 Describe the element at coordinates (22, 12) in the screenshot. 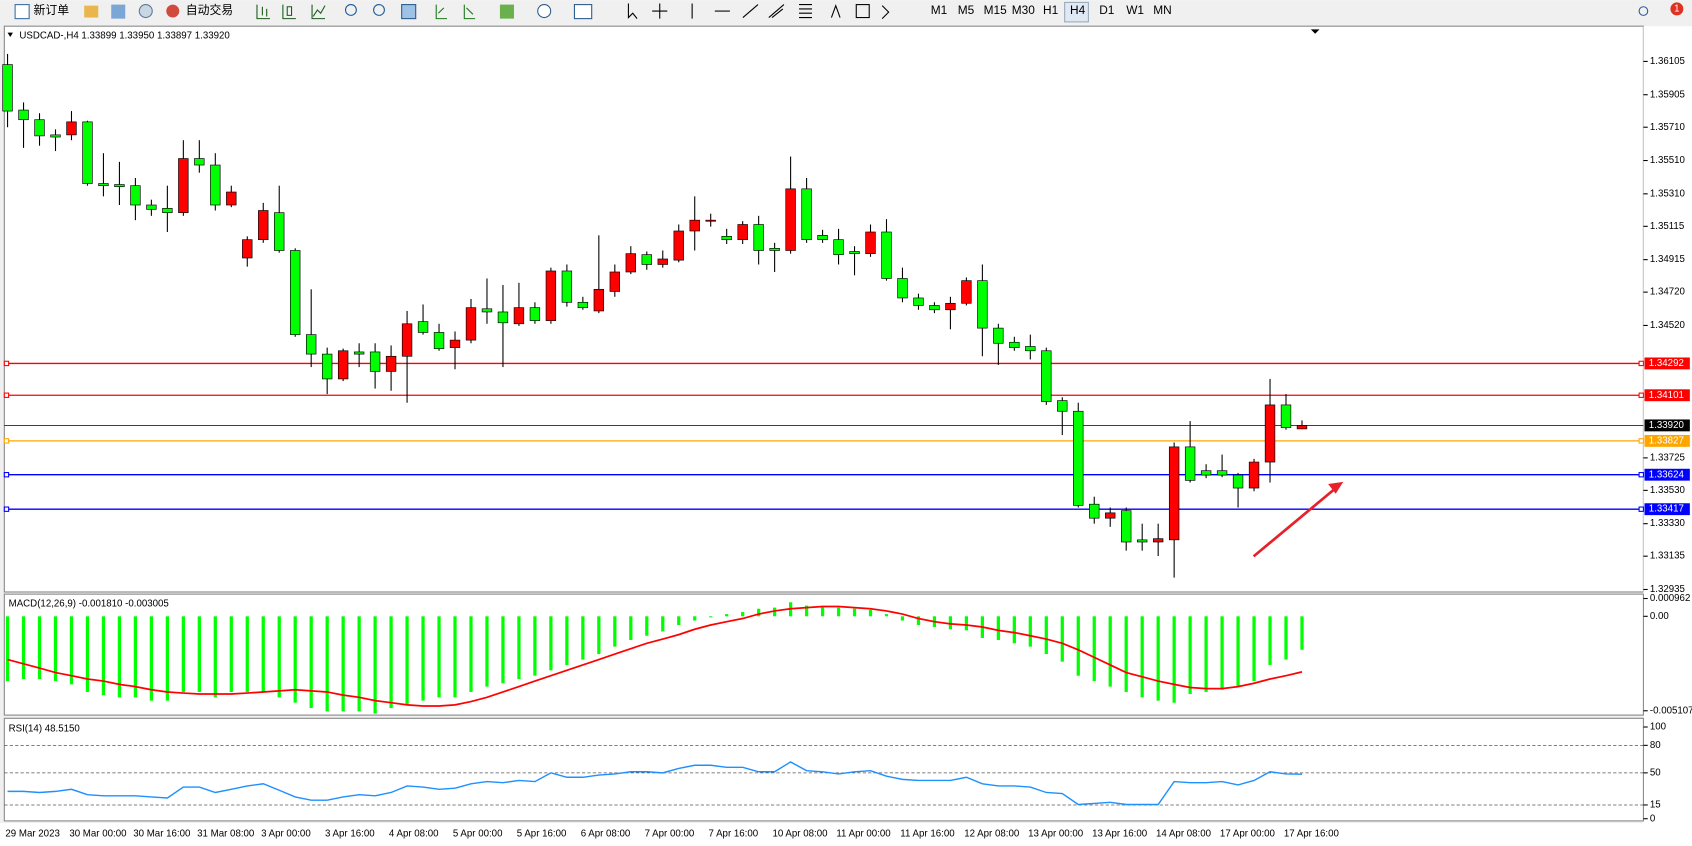

I see `new-order-icon` at that location.